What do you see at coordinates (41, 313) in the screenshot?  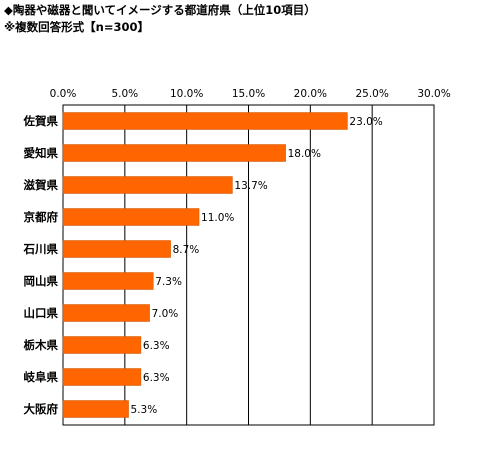 I see `category-label: 山口県` at bounding box center [41, 313].